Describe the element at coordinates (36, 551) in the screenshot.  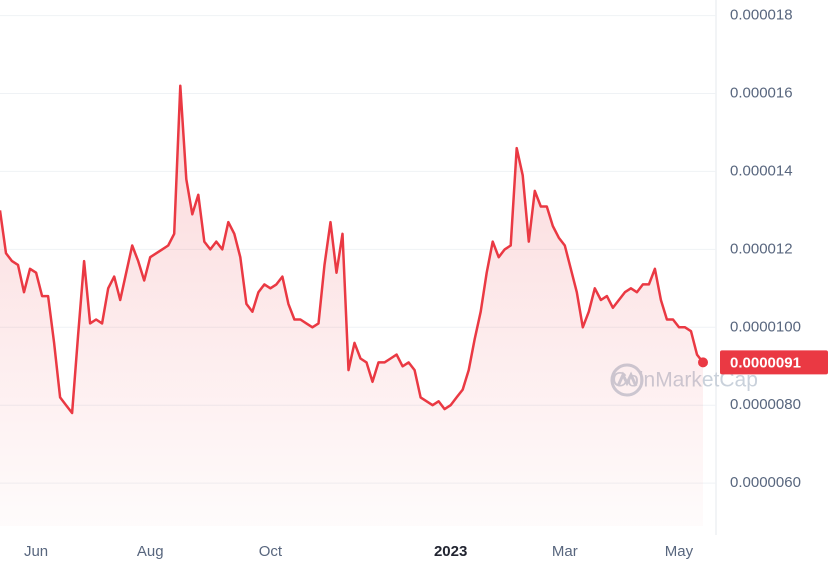
I see `x-tick-label: Jun` at that location.